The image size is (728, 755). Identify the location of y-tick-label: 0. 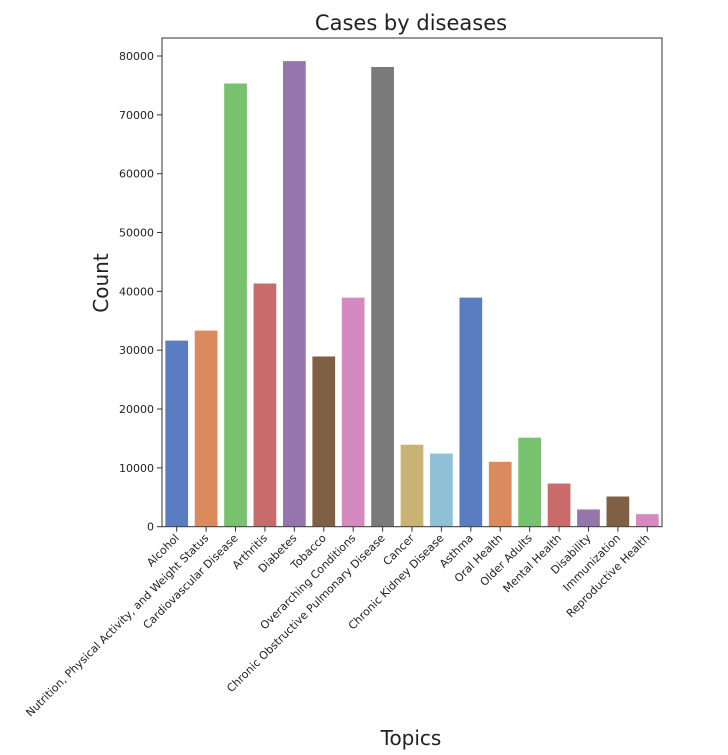
(150, 527).